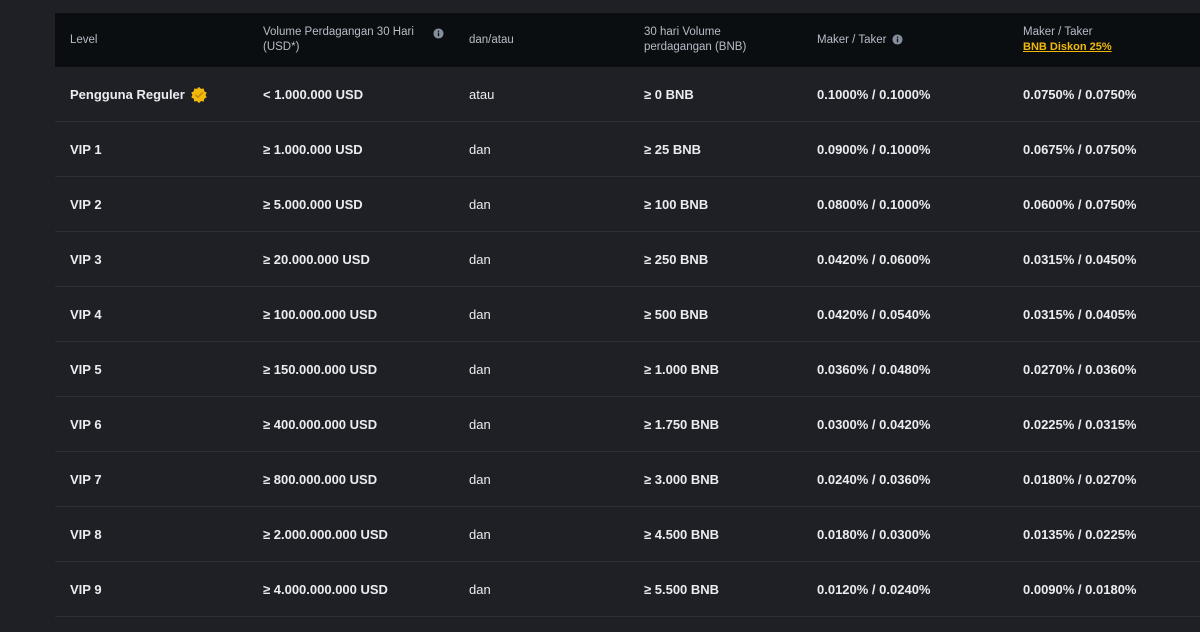  What do you see at coordinates (874, 314) in the screenshot?
I see `maker-taker-cell: 0.0420% / 0.0540%` at bounding box center [874, 314].